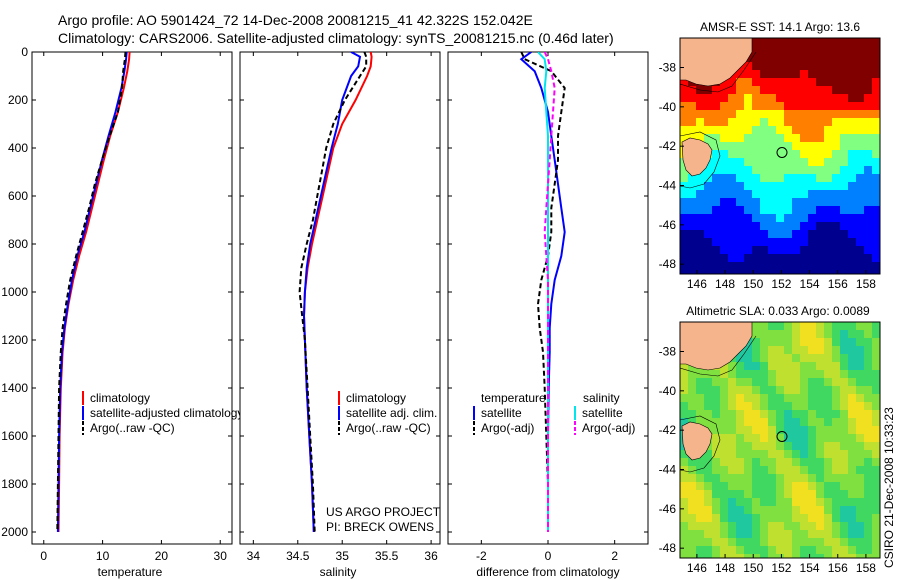  I want to click on salinity-lines, so click(335, 292).